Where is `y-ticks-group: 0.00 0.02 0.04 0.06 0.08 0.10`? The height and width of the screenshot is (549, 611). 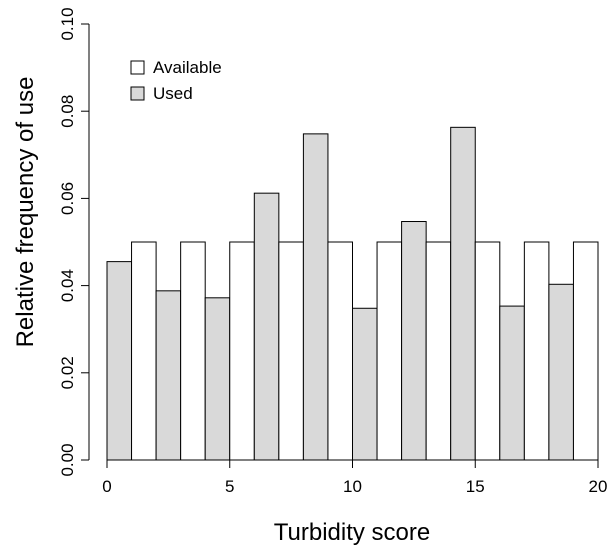
y-ticks-group: 0.00 0.02 0.04 0.06 0.08 0.10 is located at coordinates (73, 242).